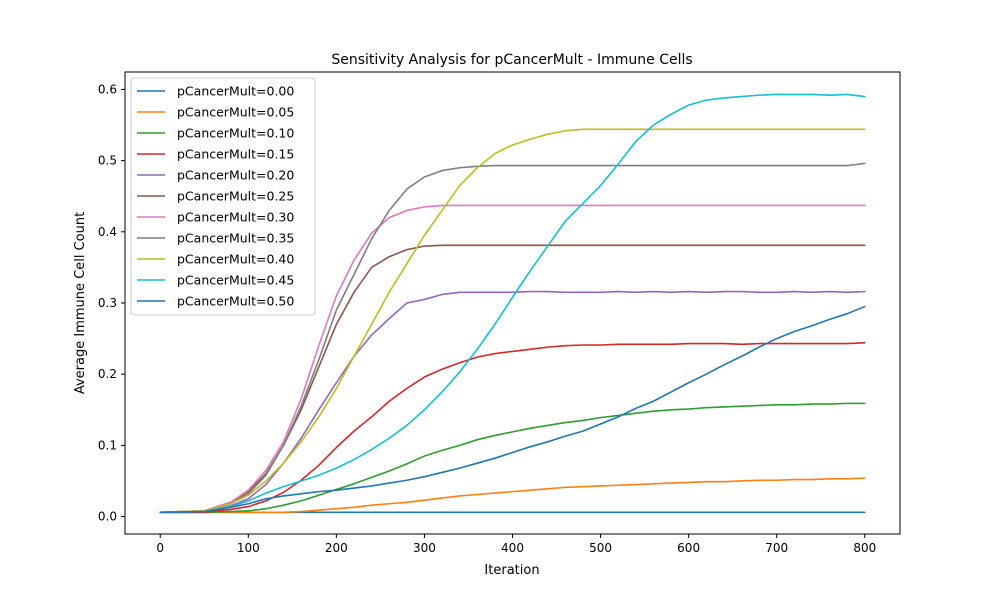 This screenshot has height=600, width=1000. I want to click on legend-entry-5: pCancerMult=0.25, so click(235, 196).